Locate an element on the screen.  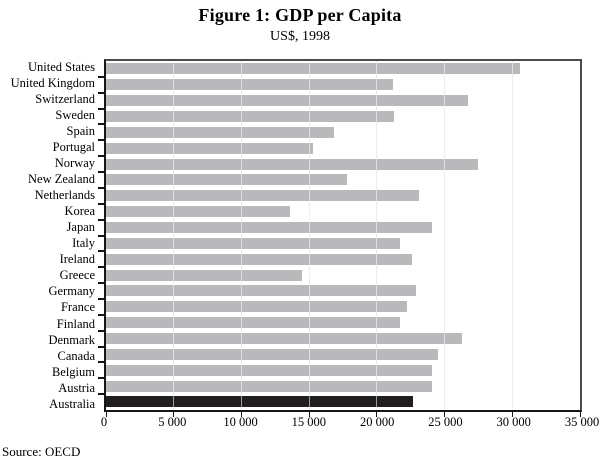
bar-united-states is located at coordinates (313, 69).